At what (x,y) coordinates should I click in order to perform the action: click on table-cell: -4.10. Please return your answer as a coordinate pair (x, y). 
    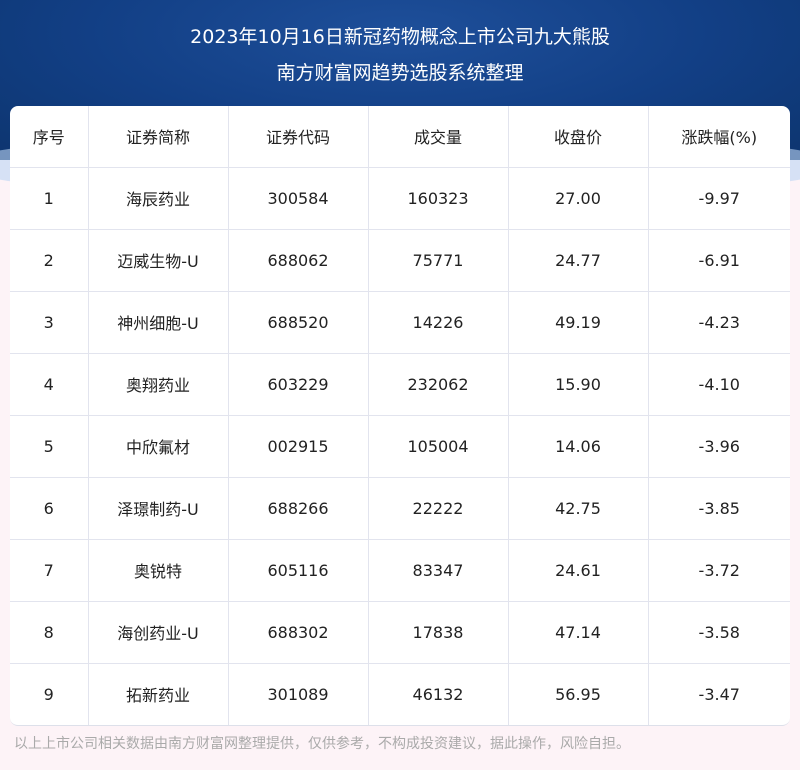
    Looking at the image, I should click on (719, 384).